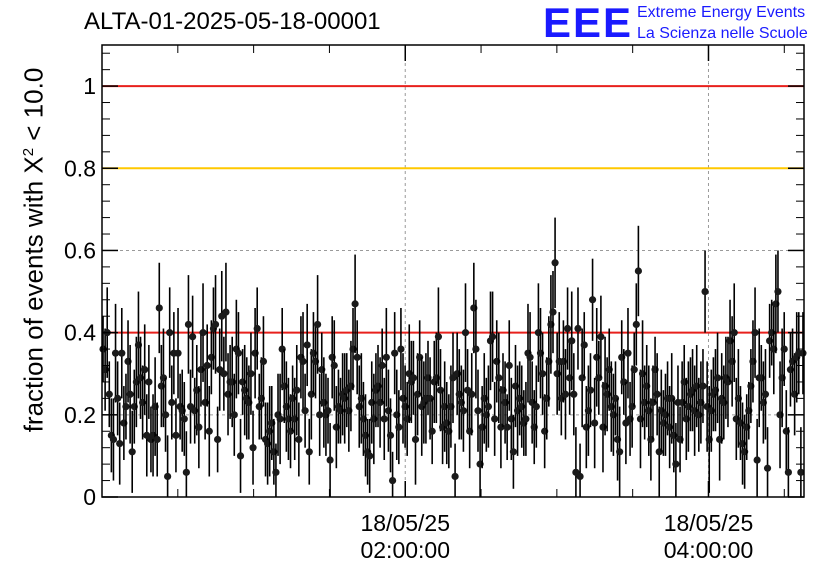  Describe the element at coordinates (80, 250) in the screenshot. I see `y-tick-label: 0.6` at that location.